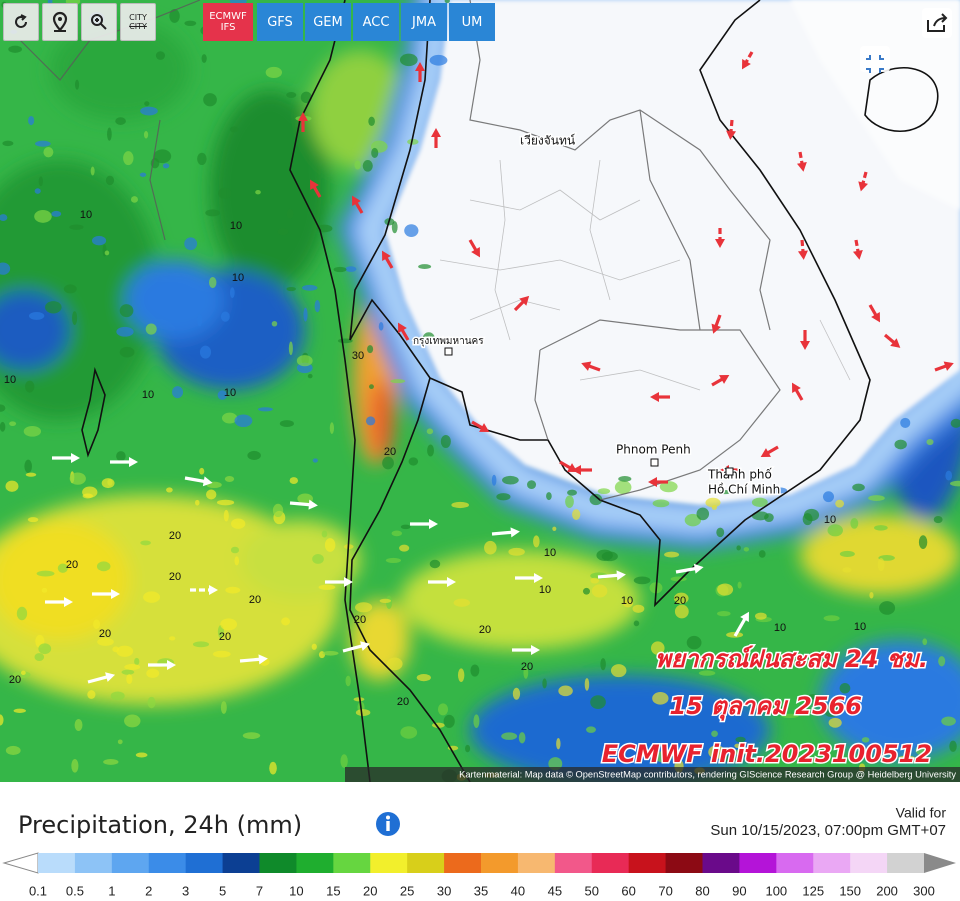 This screenshot has height=901, width=960. I want to click on colorbar-tick-label: 70, so click(665, 890).